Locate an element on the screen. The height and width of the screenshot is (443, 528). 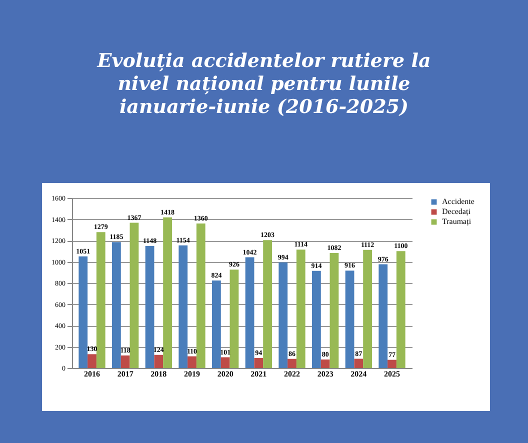
x-tick-label: 2019 is located at coordinates (192, 374).